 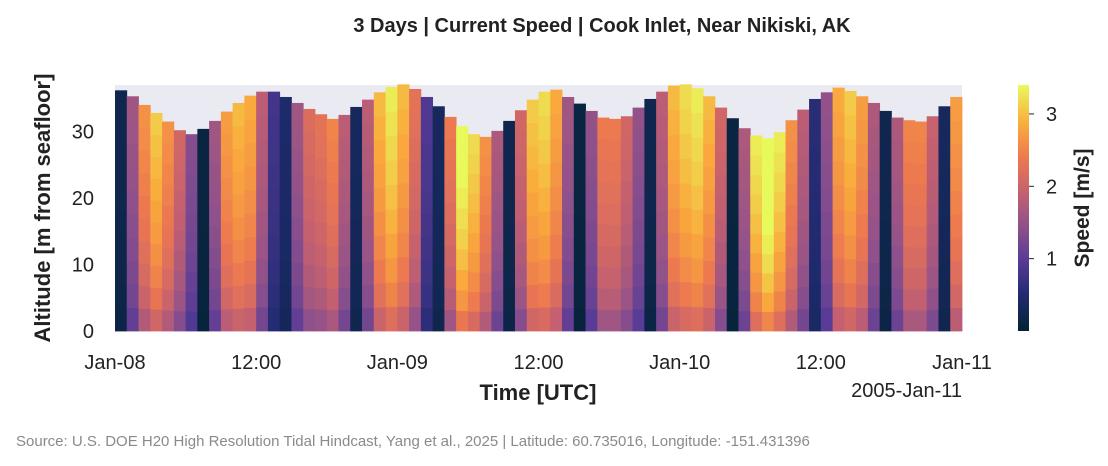 I want to click on x-offset-label: 2005-Jan-11, so click(x=906, y=391).